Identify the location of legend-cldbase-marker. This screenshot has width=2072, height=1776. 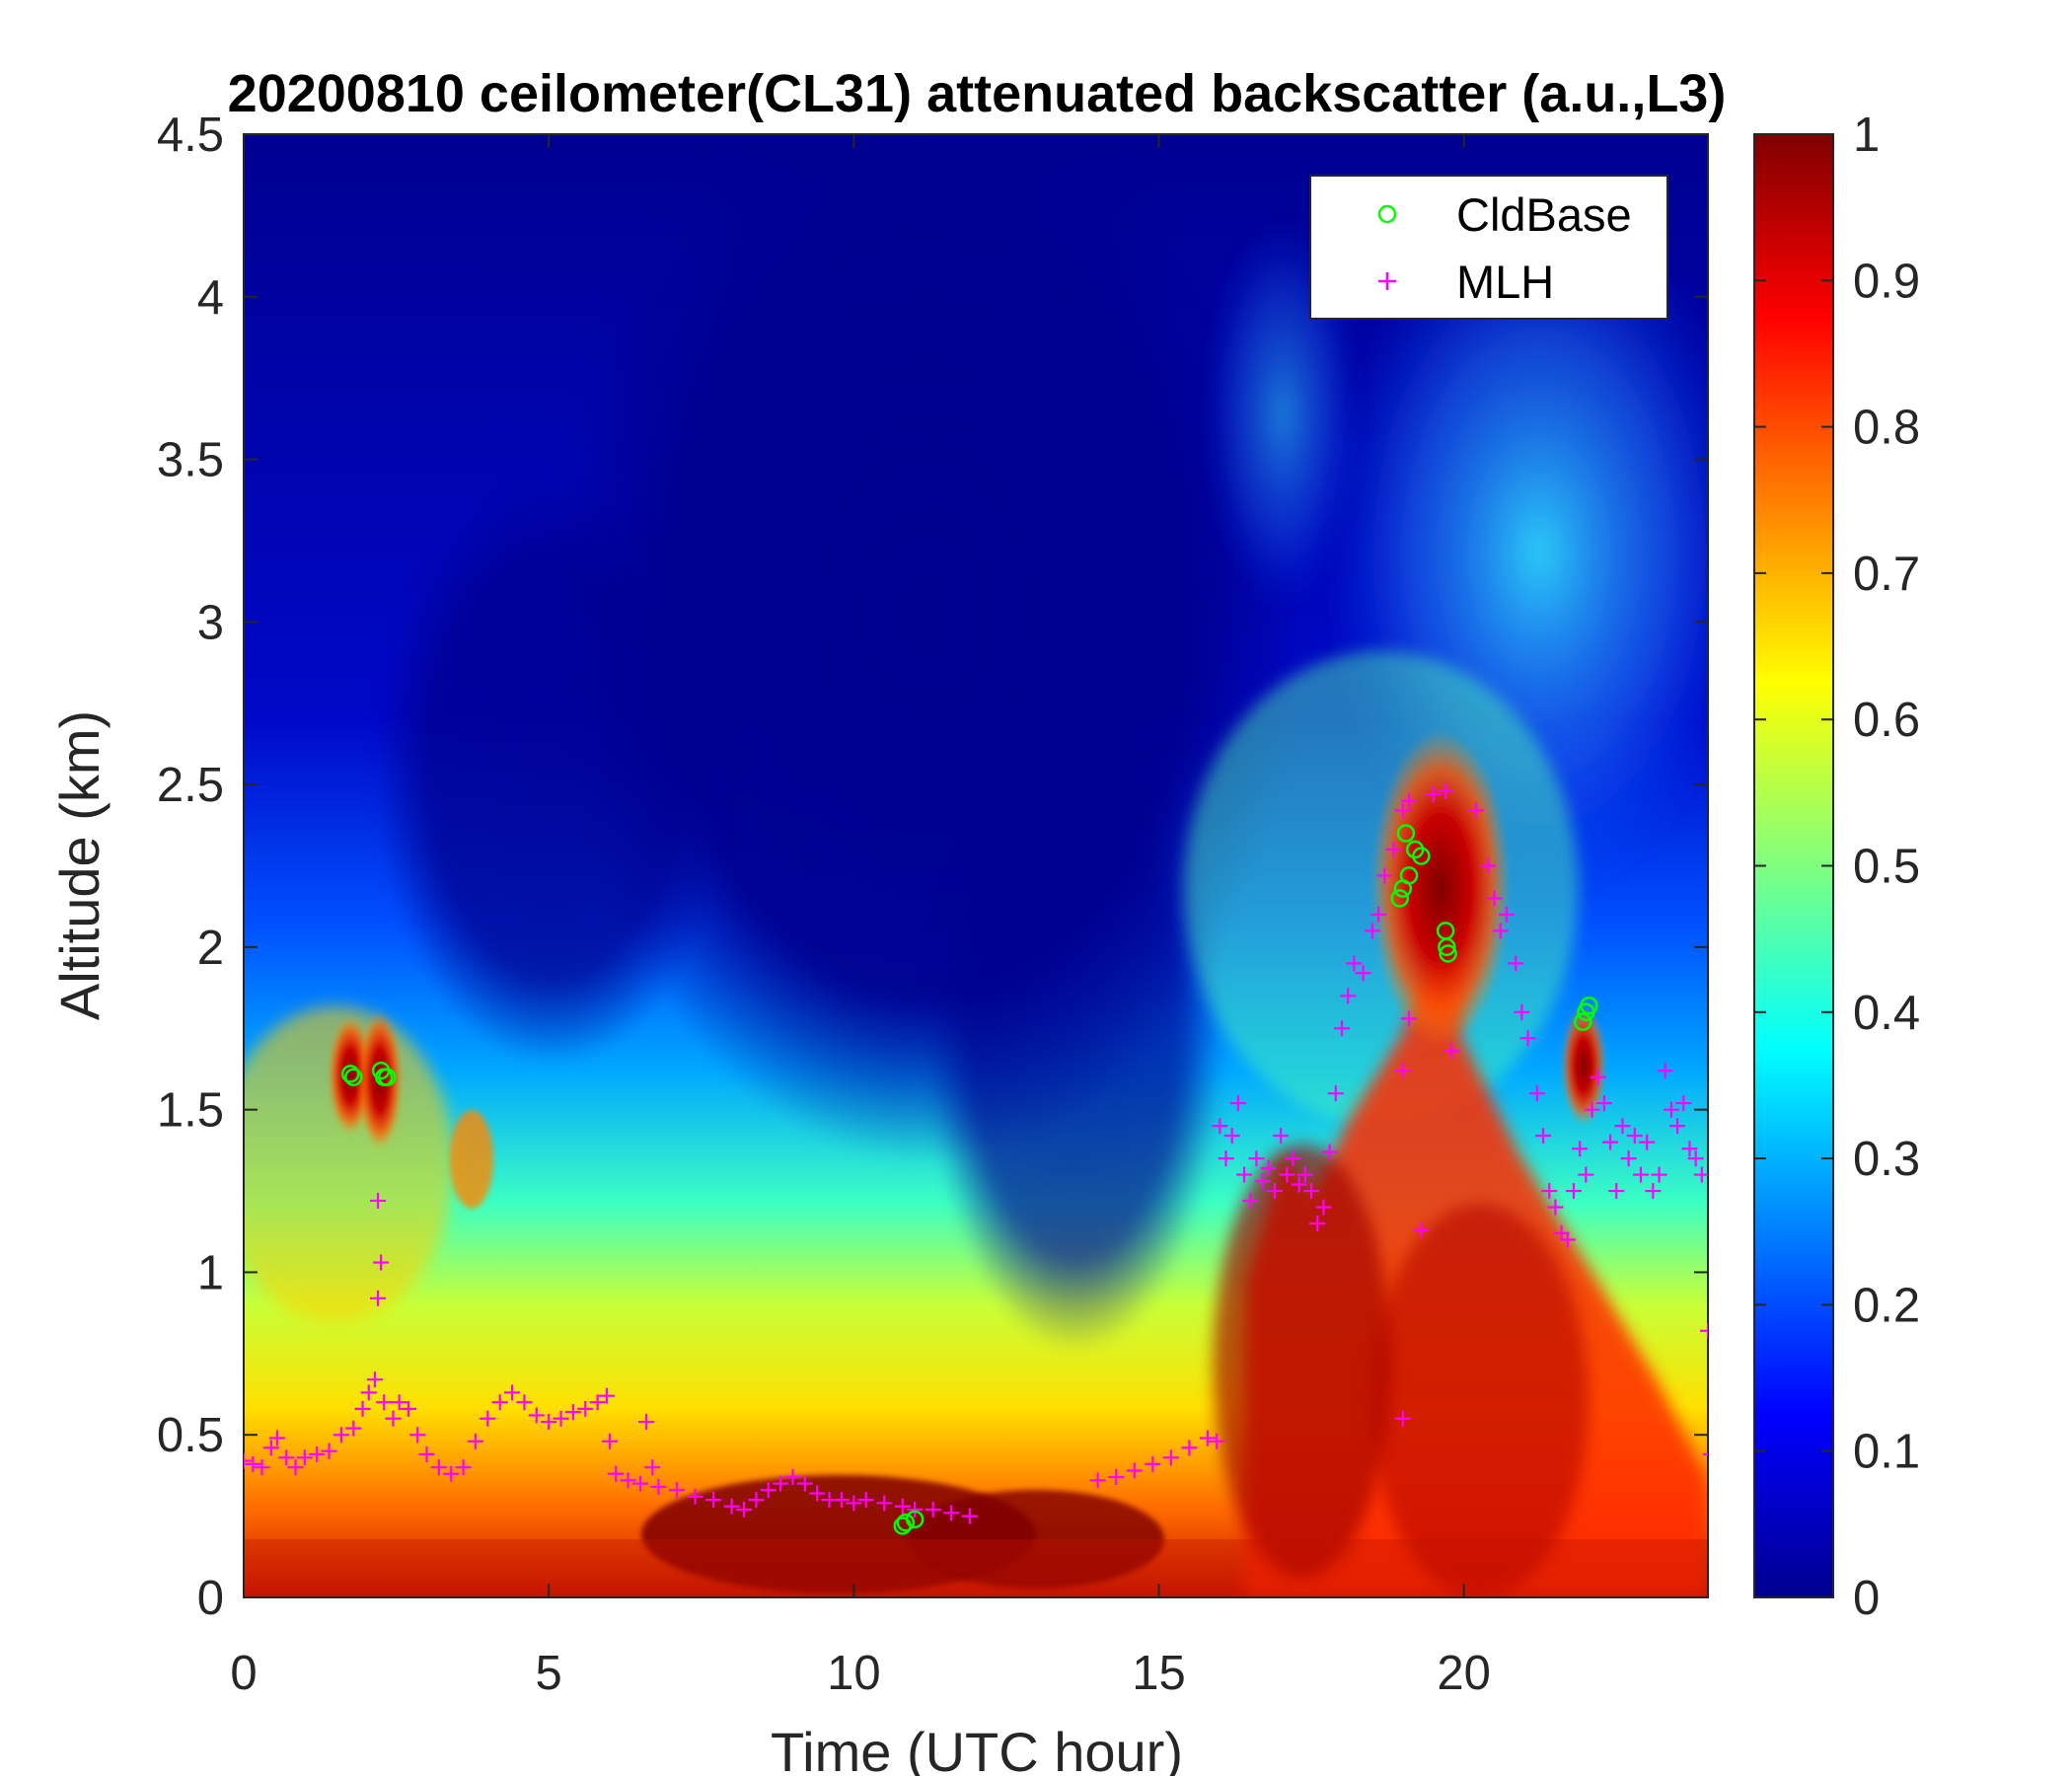
(1387, 214).